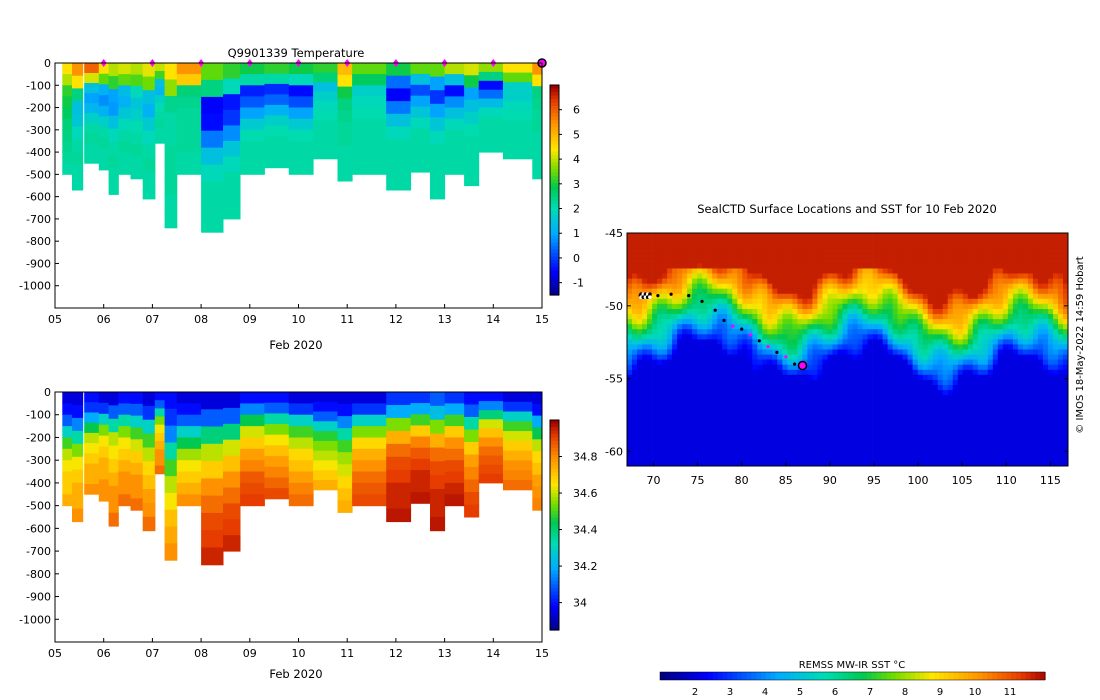 The width and height of the screenshot is (1100, 700). Describe the element at coordinates (1050, 480) in the screenshot. I see `x-tick-label: 115` at that location.